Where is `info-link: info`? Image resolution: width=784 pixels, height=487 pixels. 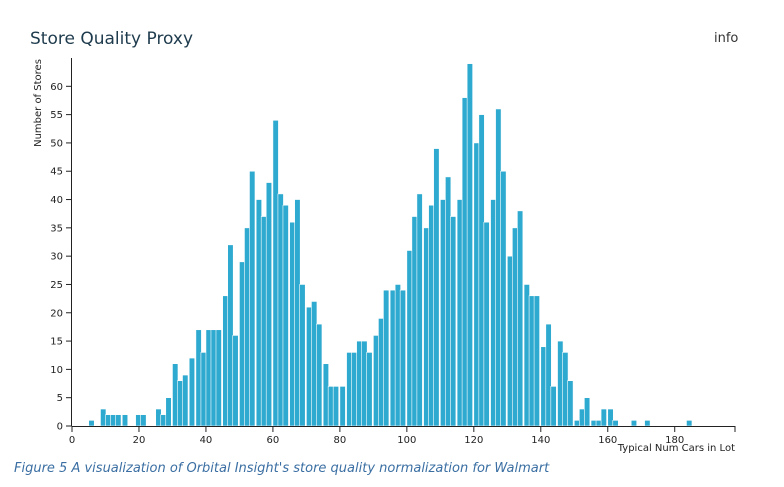 info-link: info is located at coordinates (726, 38).